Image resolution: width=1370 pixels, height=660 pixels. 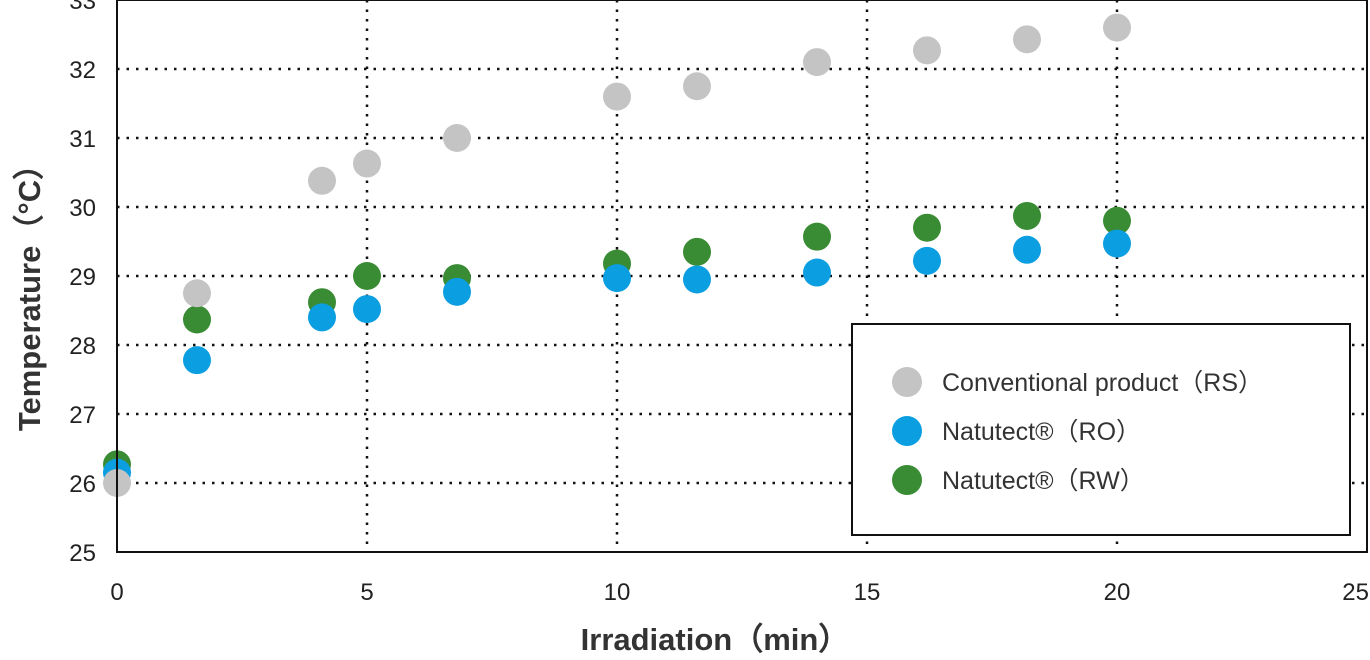 What do you see at coordinates (82, 484) in the screenshot?
I see `y-tick-label: 26` at bounding box center [82, 484].